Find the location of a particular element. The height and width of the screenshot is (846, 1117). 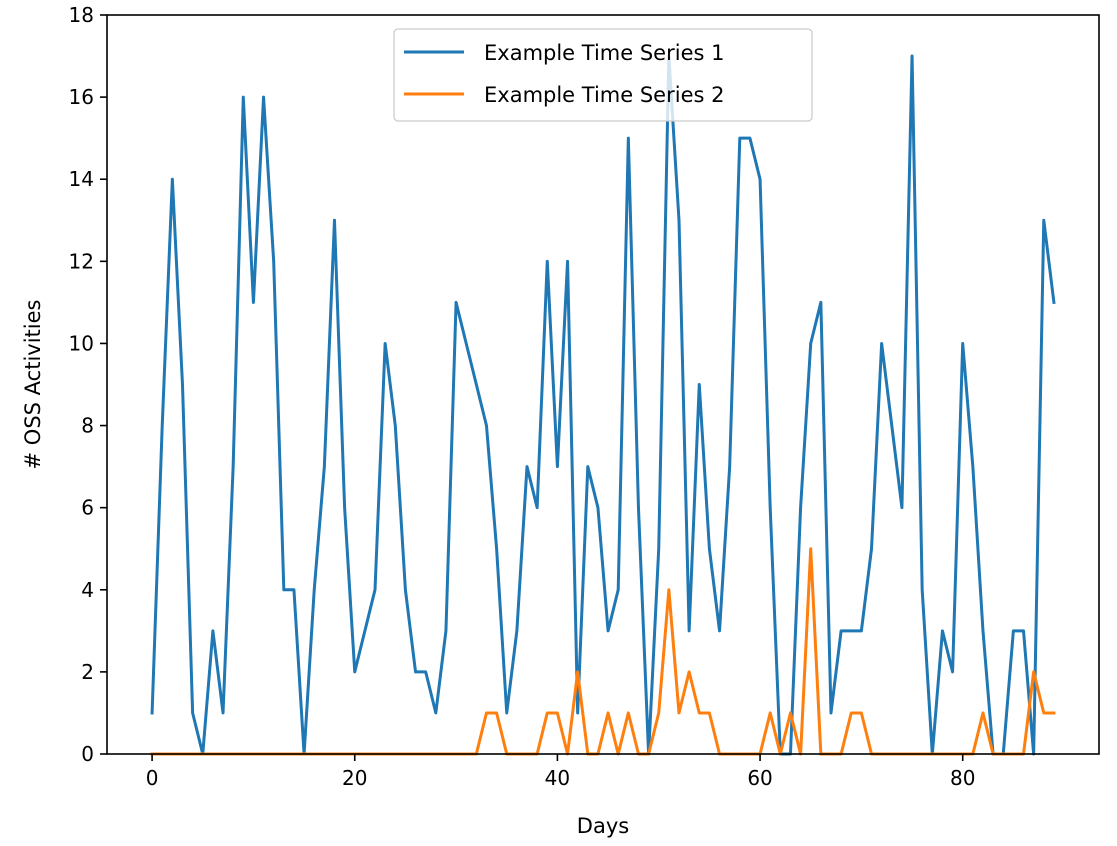

y-axis-label: # OSS Activities is located at coordinates (33, 385).